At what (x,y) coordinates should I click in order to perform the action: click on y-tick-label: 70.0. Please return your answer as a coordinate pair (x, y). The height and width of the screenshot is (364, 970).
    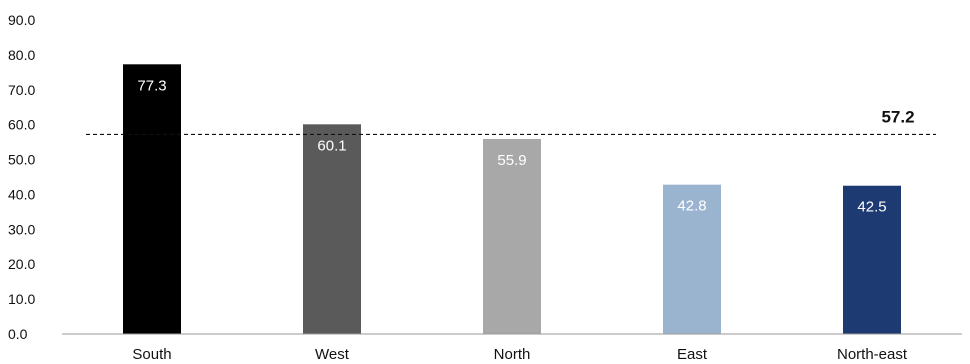
    Looking at the image, I should click on (21, 90).